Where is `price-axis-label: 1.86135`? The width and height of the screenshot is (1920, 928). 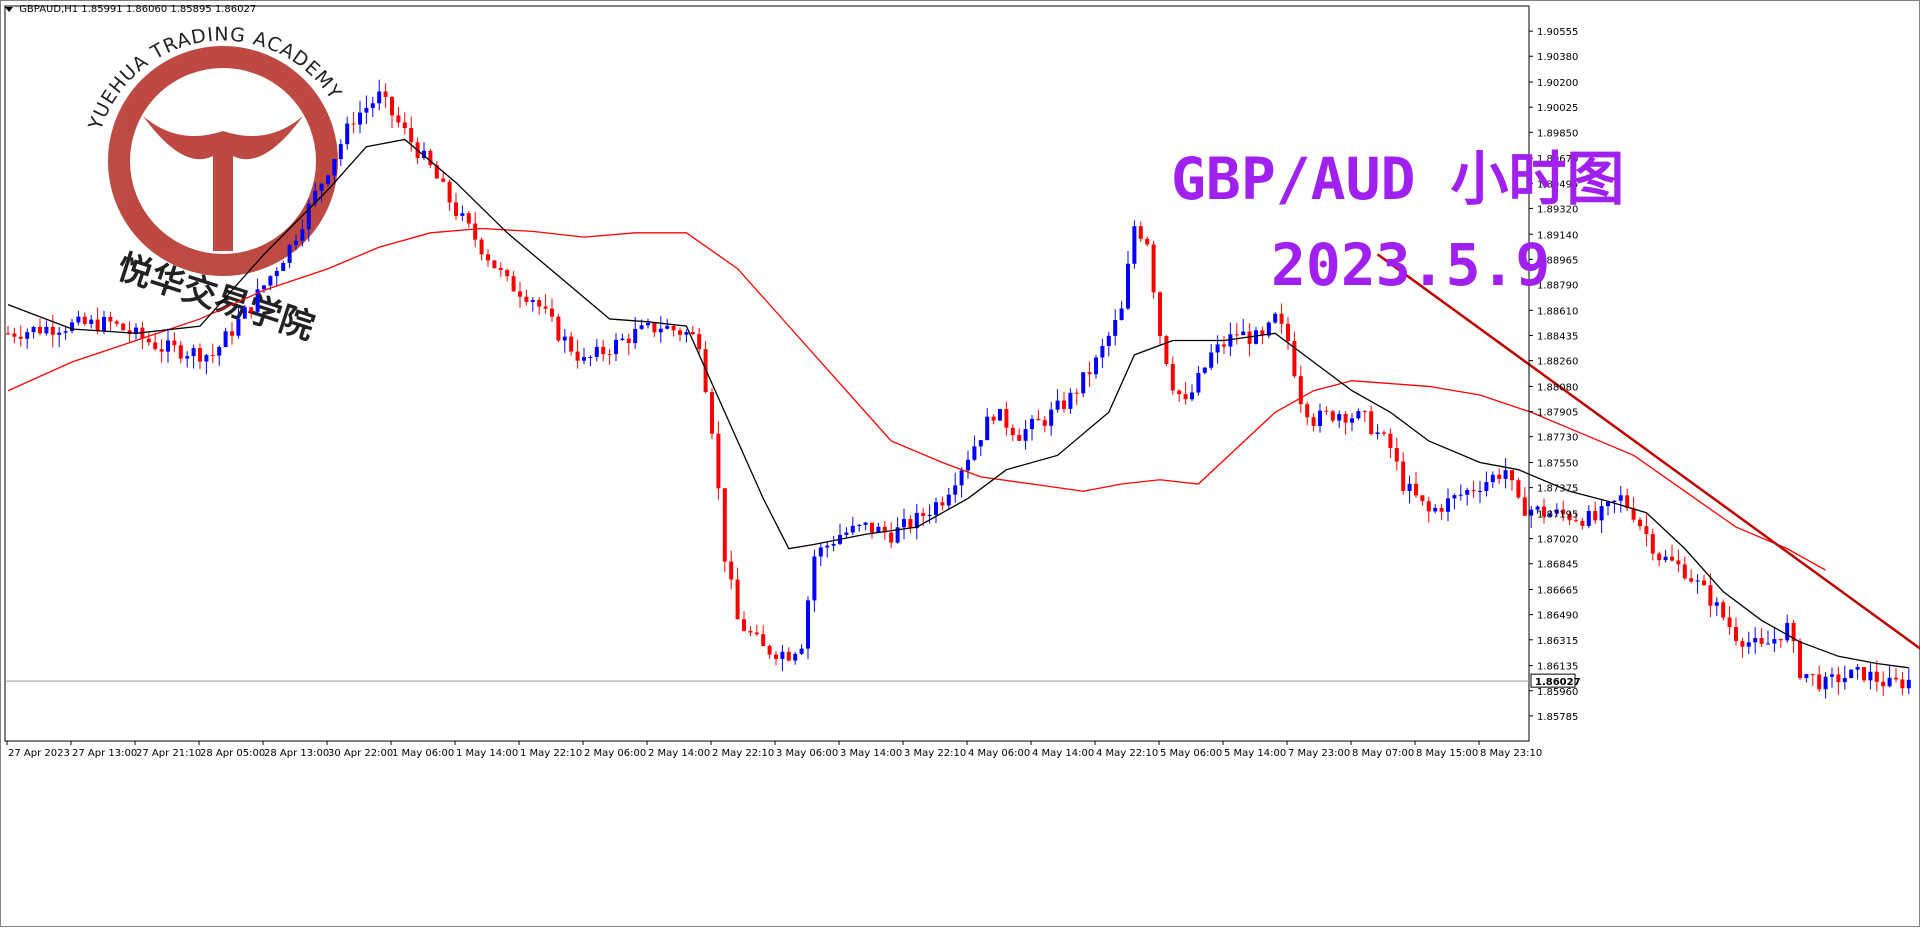
price-axis-label: 1.86135 is located at coordinates (1557, 667).